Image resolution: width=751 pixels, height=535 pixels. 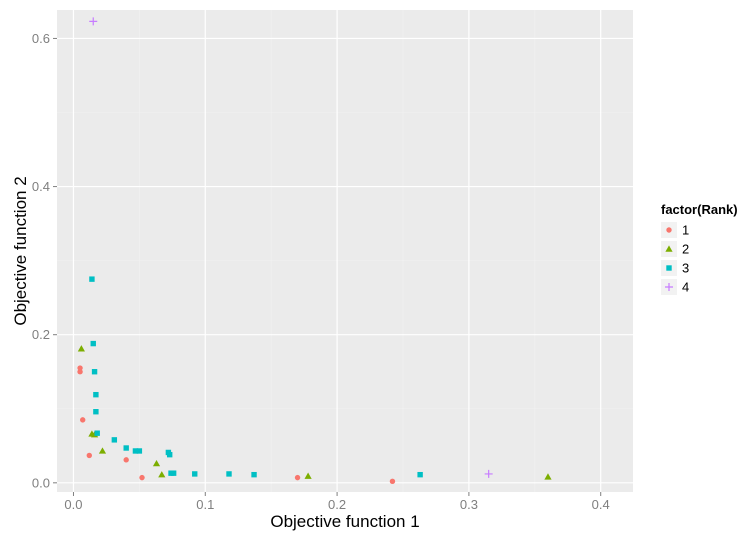 What do you see at coordinates (44, 260) in the screenshot?
I see `y-axis-ticks: 0.0 0.2 0.4 0.6` at bounding box center [44, 260].